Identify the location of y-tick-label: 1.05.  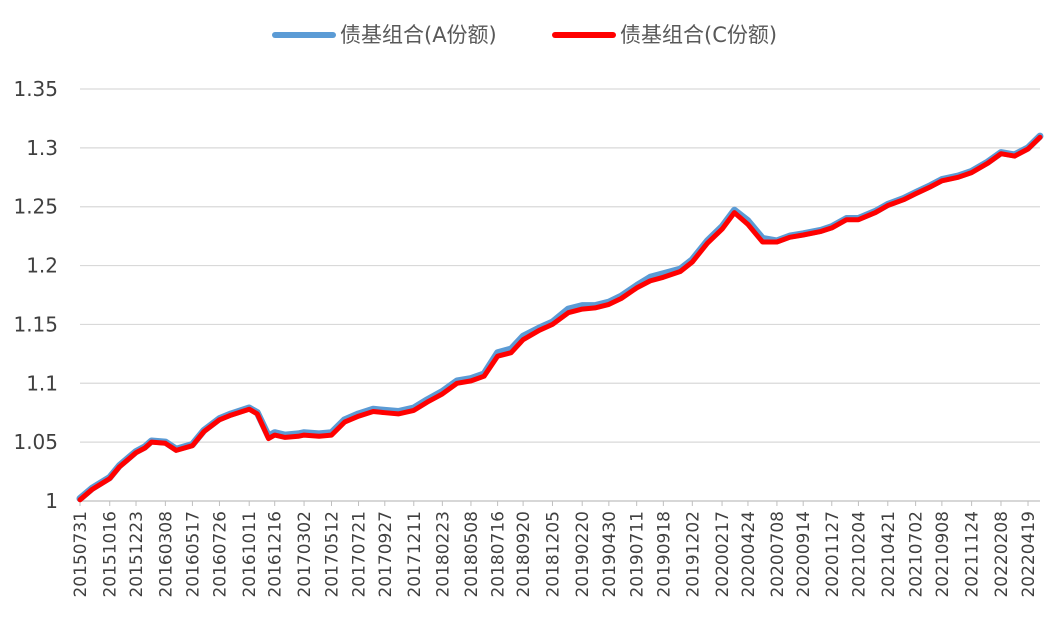
(35, 442).